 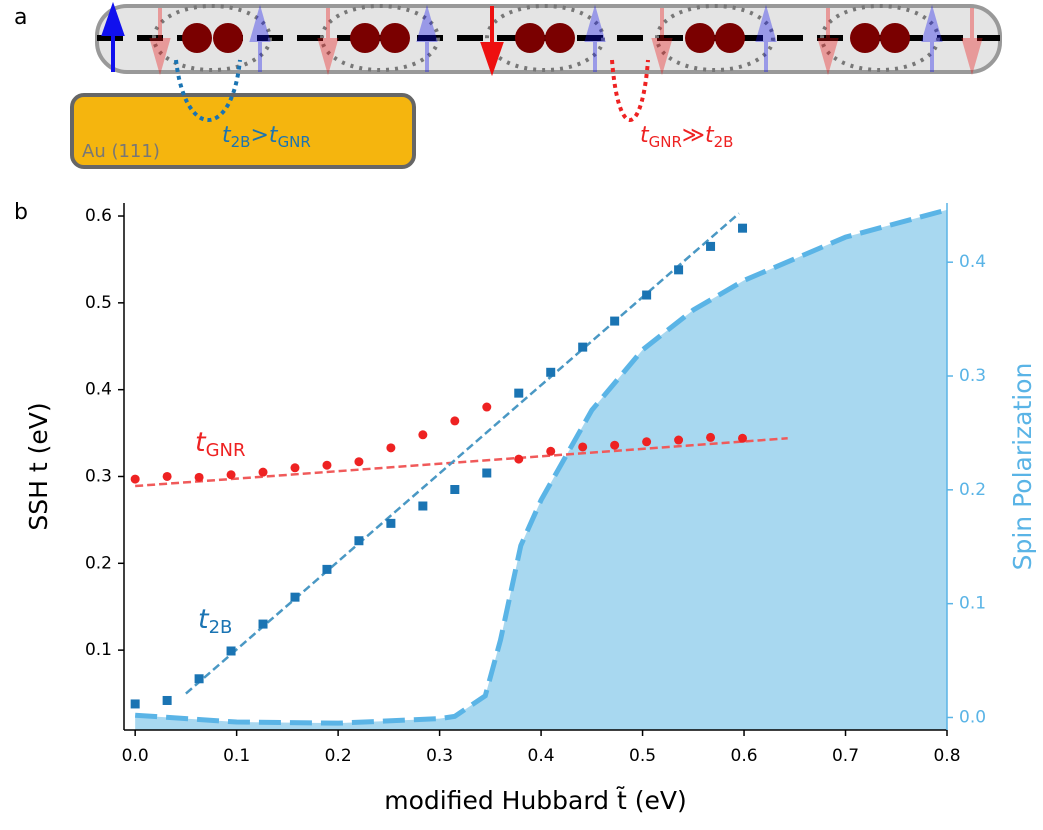 I want to click on y-tick-label: 0.2, so click(x=98, y=563).